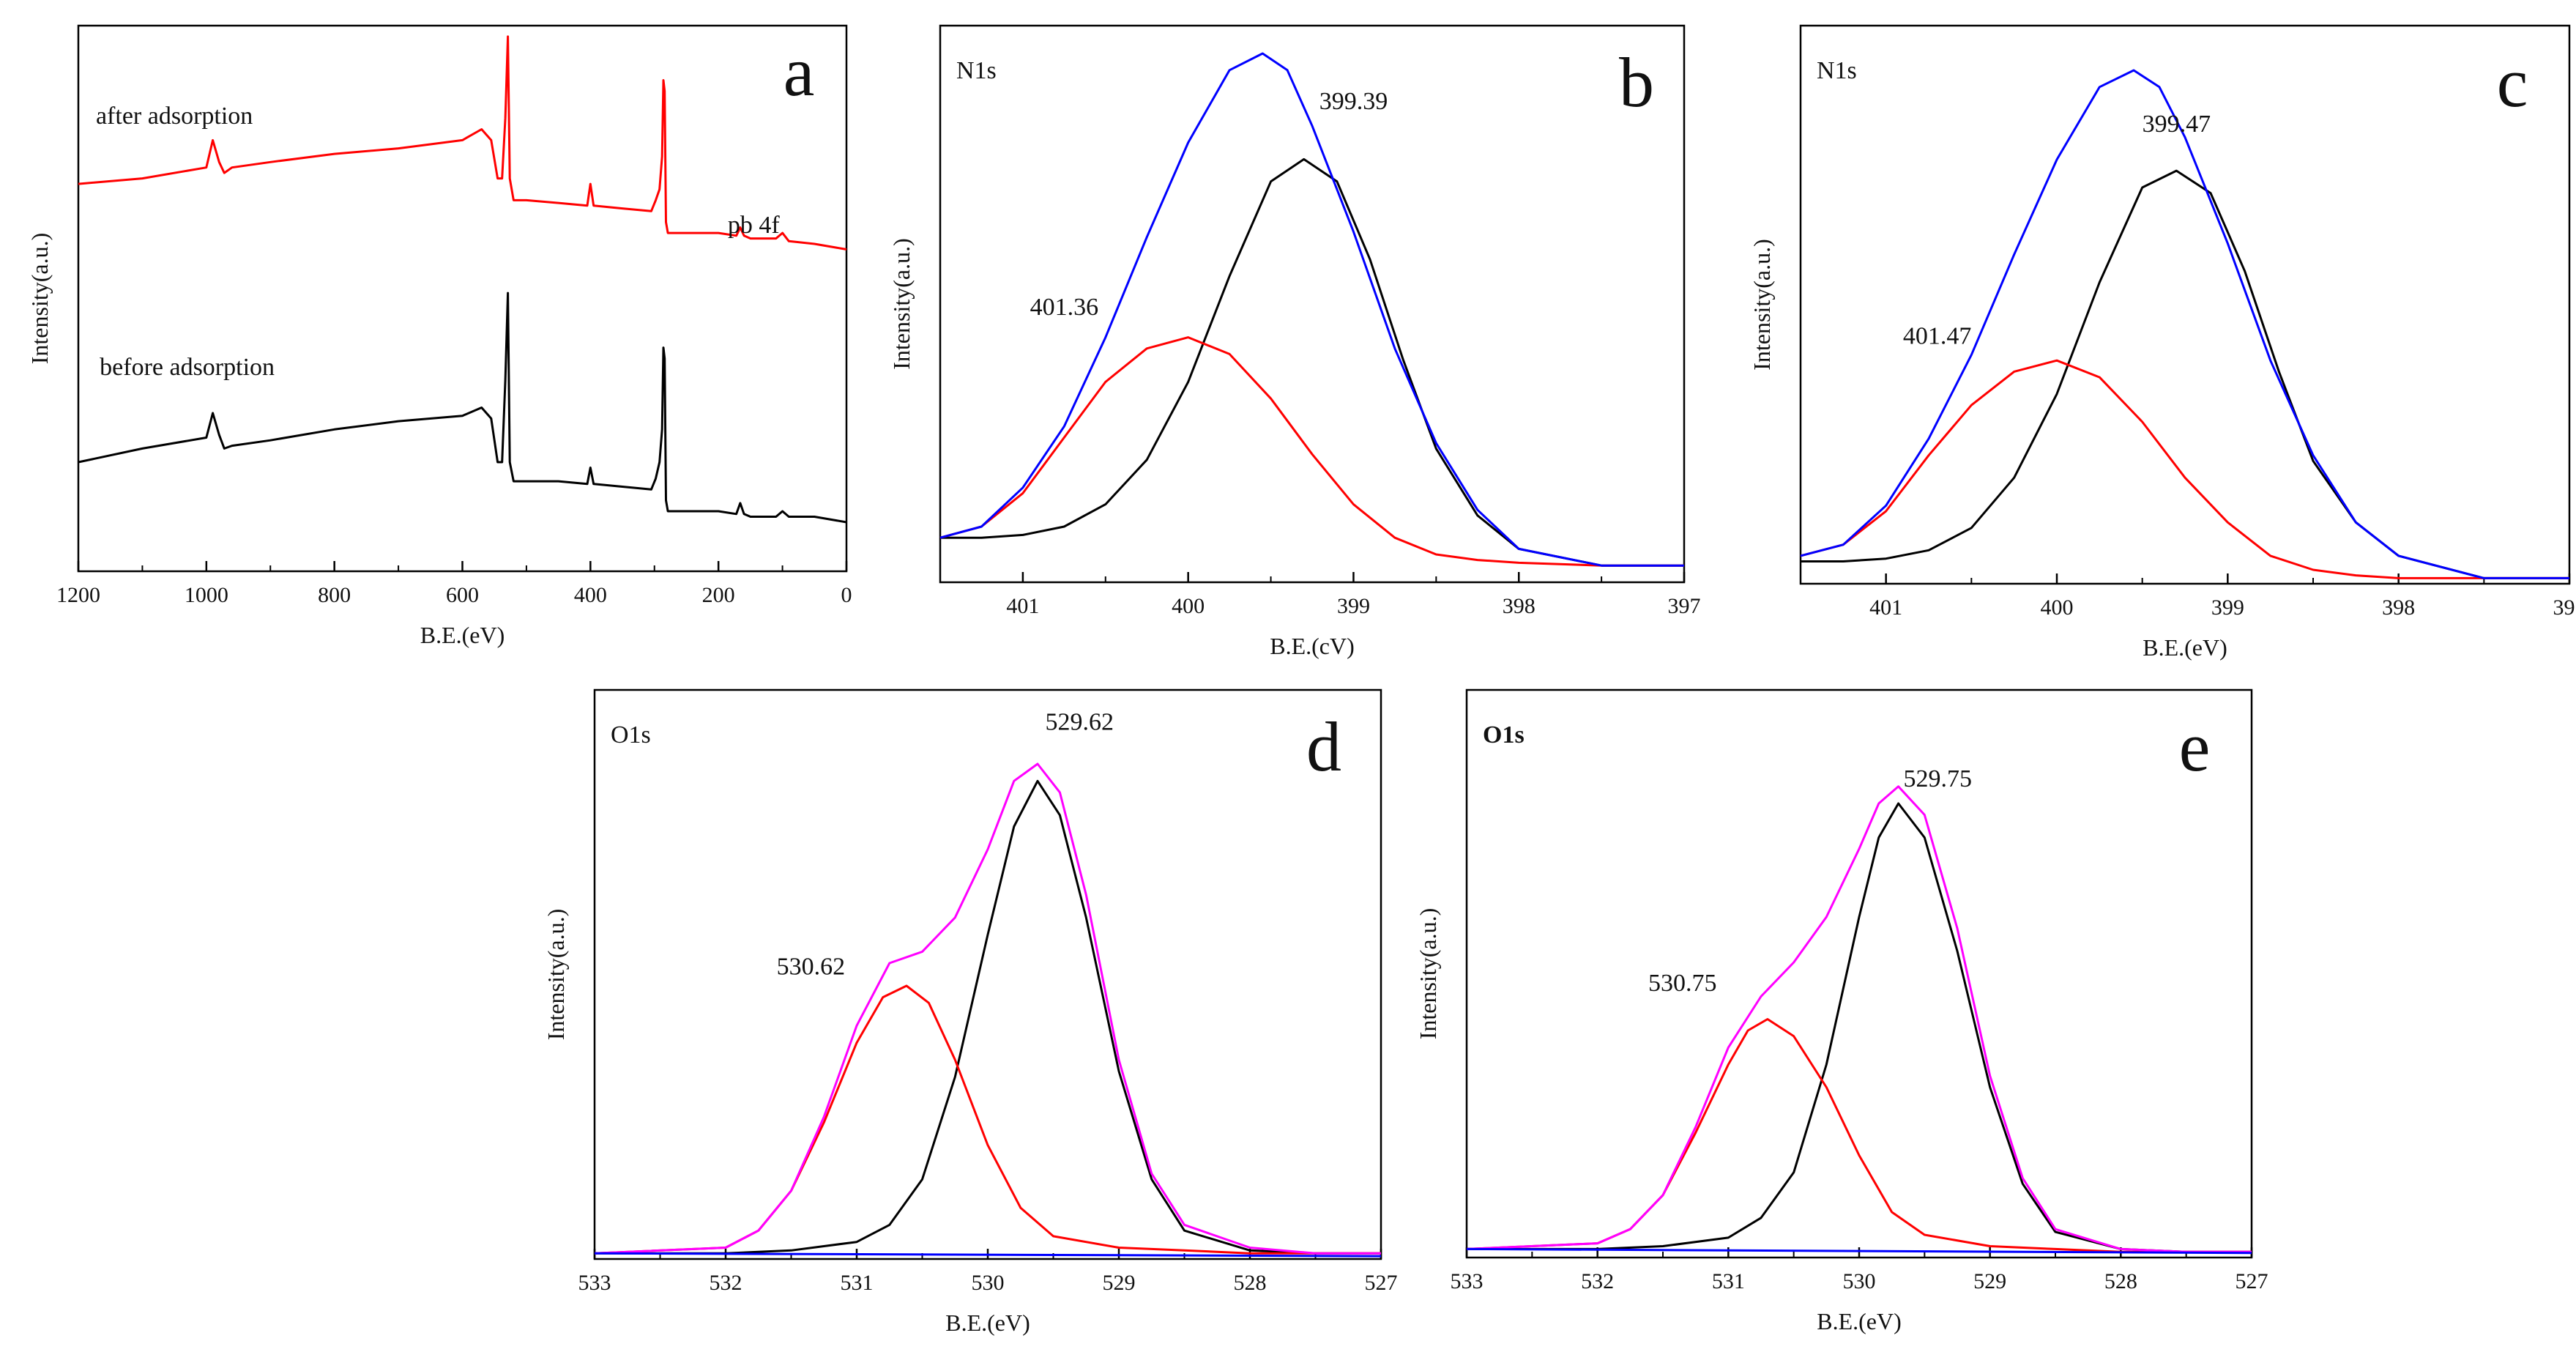 This screenshot has height=1363, width=2576. What do you see at coordinates (206, 595) in the screenshot?
I see `x-tick-label: 1000` at bounding box center [206, 595].